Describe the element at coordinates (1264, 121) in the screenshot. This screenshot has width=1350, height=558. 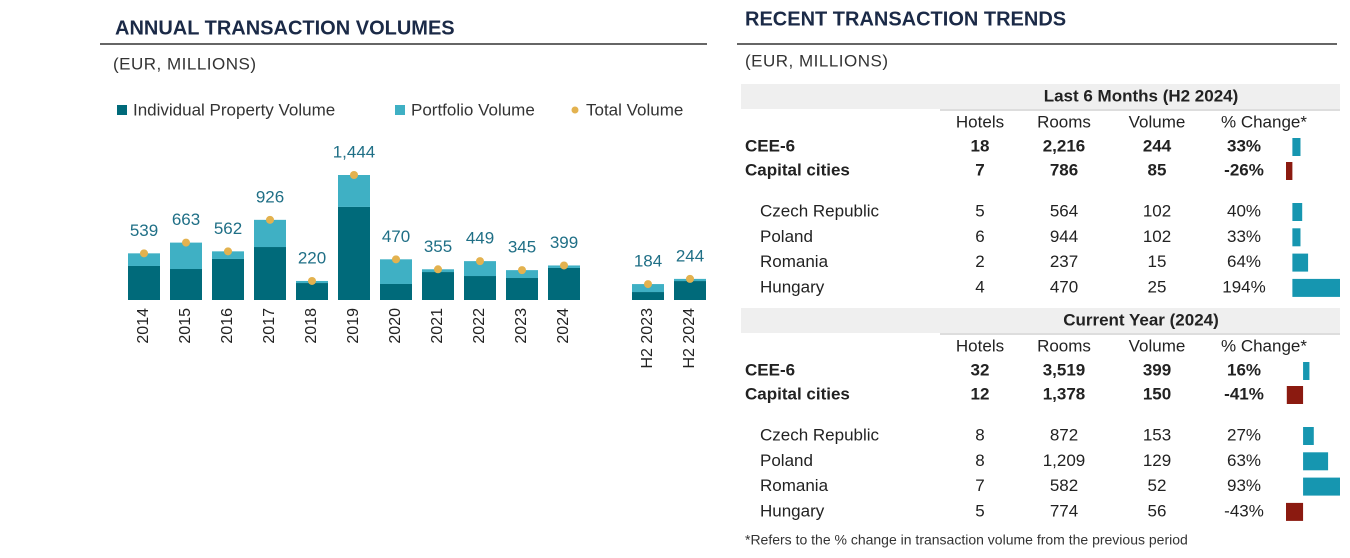
I see `column-header: % Change*` at that location.